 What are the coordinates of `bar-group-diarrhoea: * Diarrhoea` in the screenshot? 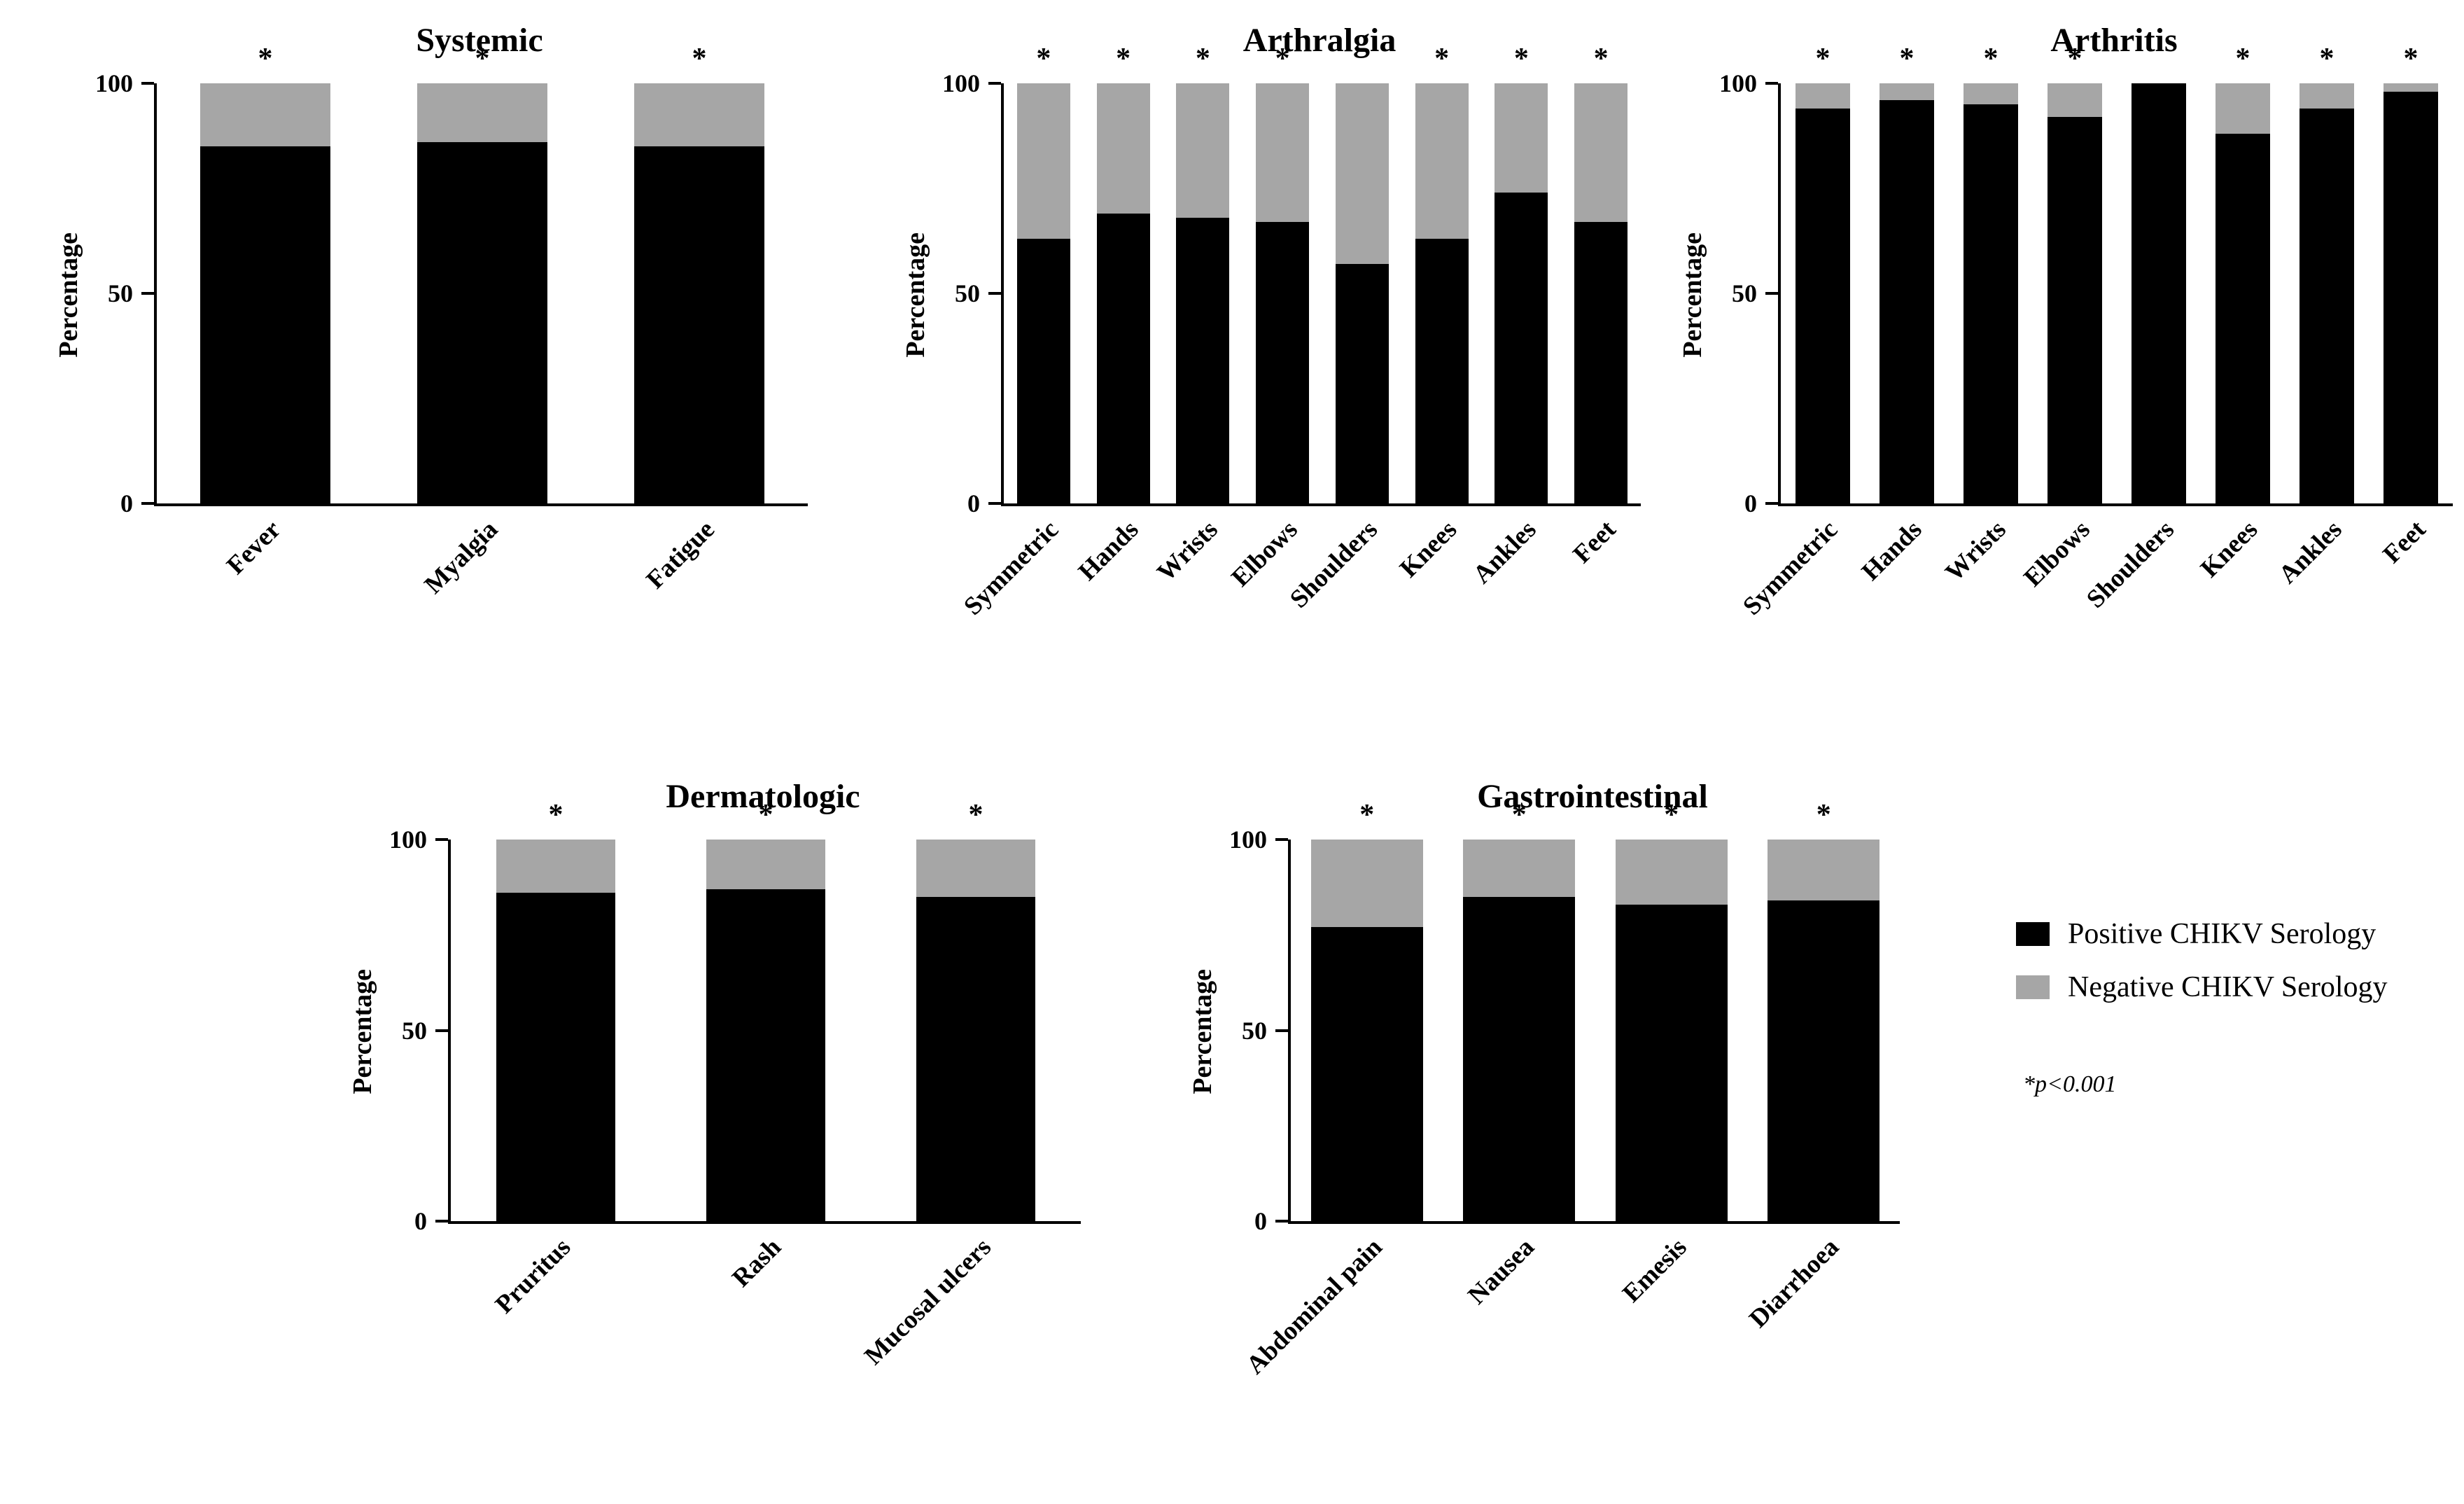 It's located at (1822, 1067).